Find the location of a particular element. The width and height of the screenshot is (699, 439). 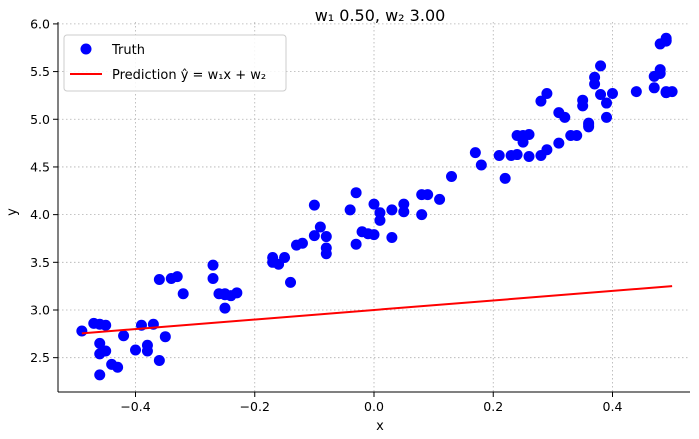

y-tick-label: 5.5 is located at coordinates (40, 71).